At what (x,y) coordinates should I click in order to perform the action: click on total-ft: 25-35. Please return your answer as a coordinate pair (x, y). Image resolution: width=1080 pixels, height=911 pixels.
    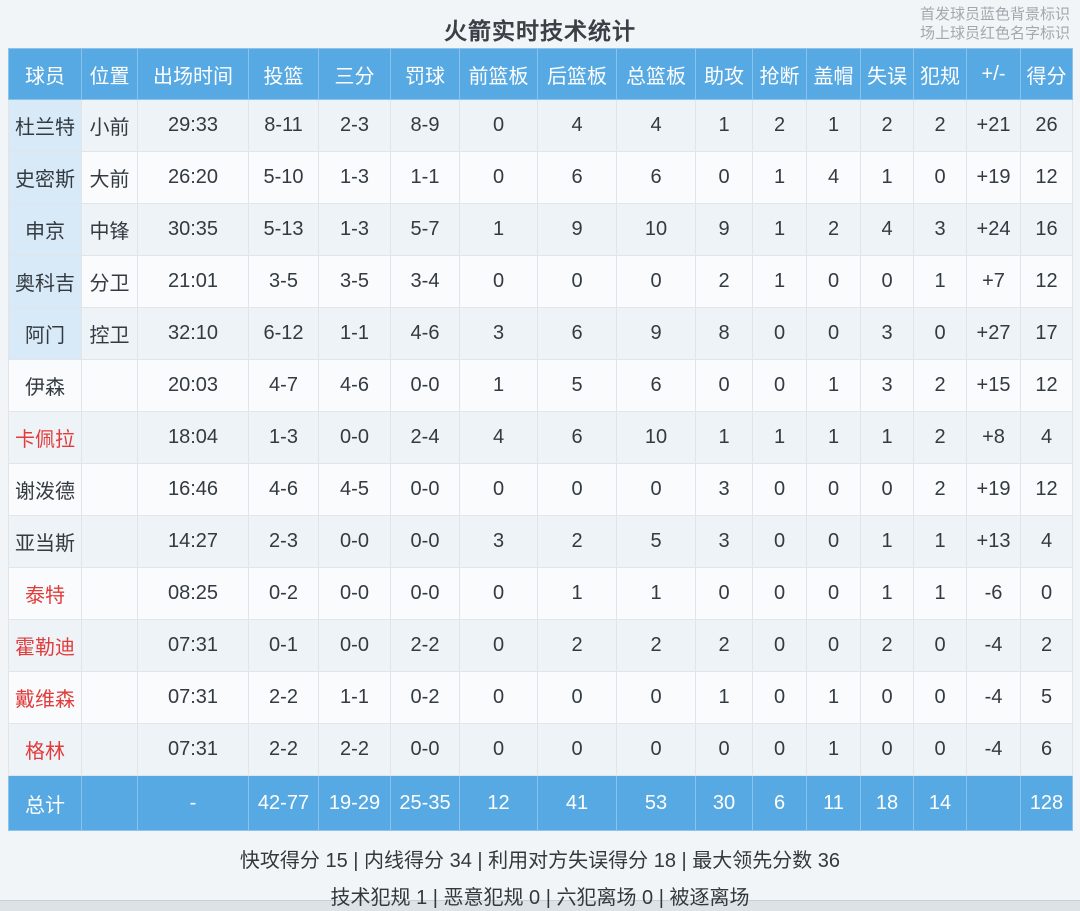
    Looking at the image, I should click on (425, 803).